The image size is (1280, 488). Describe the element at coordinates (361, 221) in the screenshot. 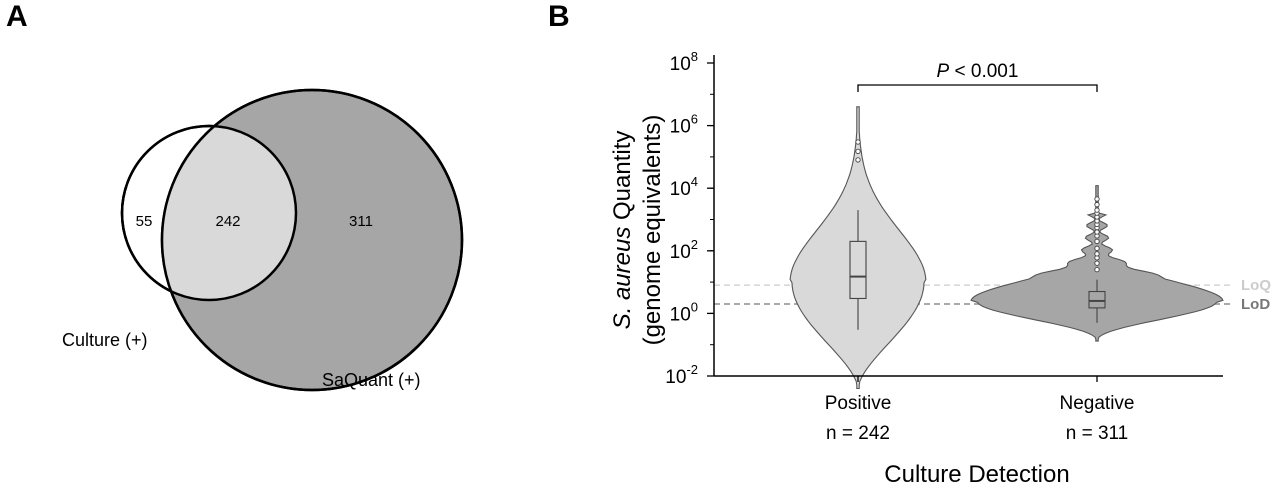

I see `venn-only-saquant-count: 311` at that location.